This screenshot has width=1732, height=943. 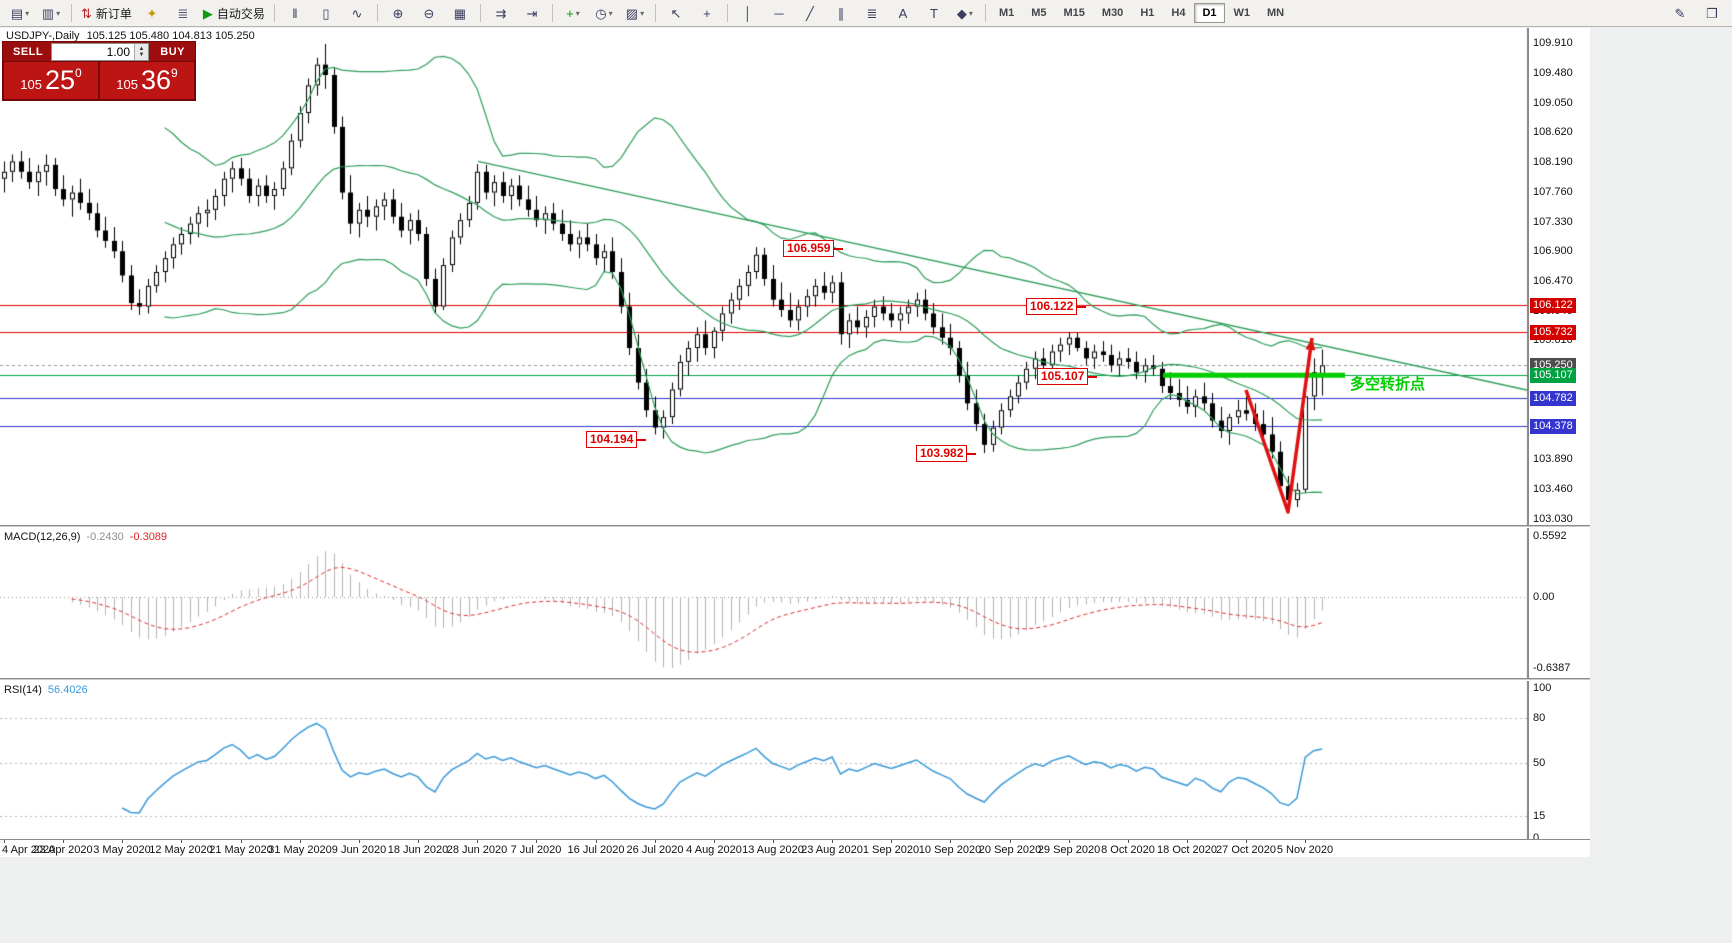 What do you see at coordinates (655, 850) in the screenshot?
I see `date-label: 26 Jul 2020` at bounding box center [655, 850].